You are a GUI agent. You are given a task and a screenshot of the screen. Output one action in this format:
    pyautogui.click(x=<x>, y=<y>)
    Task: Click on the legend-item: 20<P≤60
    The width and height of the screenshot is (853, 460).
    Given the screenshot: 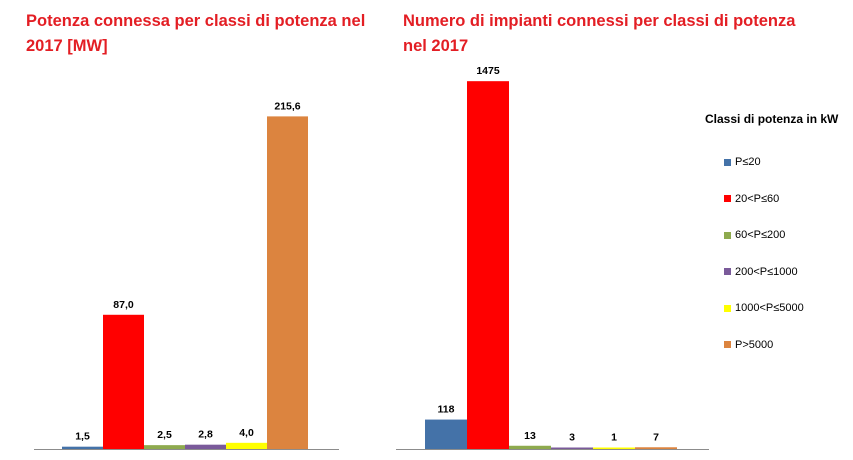 What is the action you would take?
    pyautogui.click(x=779, y=199)
    